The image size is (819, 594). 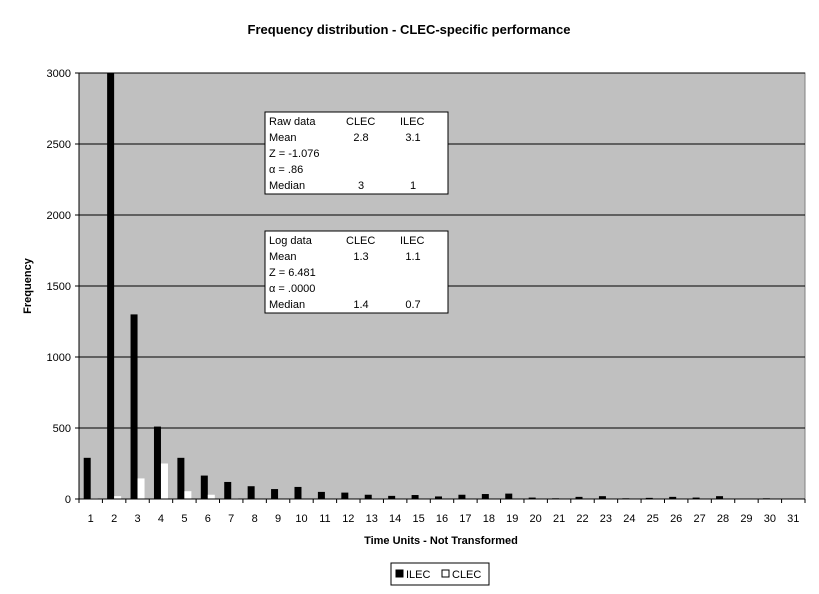 I want to click on stats-cell: α = .86, so click(x=286, y=170).